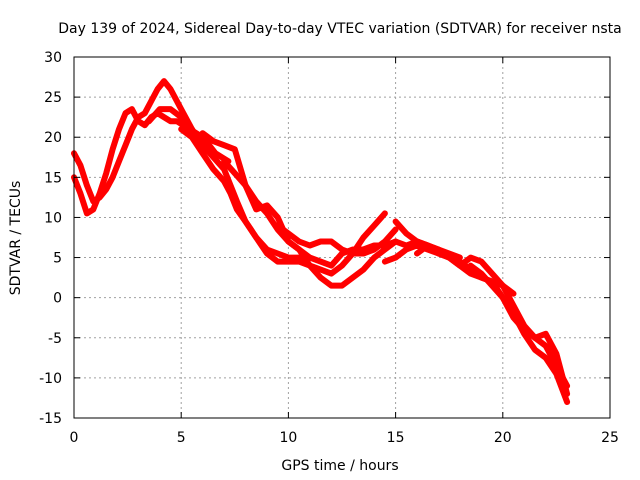  Describe the element at coordinates (339, 466) in the screenshot. I see `x-axis-label: GPS time / hours` at that location.